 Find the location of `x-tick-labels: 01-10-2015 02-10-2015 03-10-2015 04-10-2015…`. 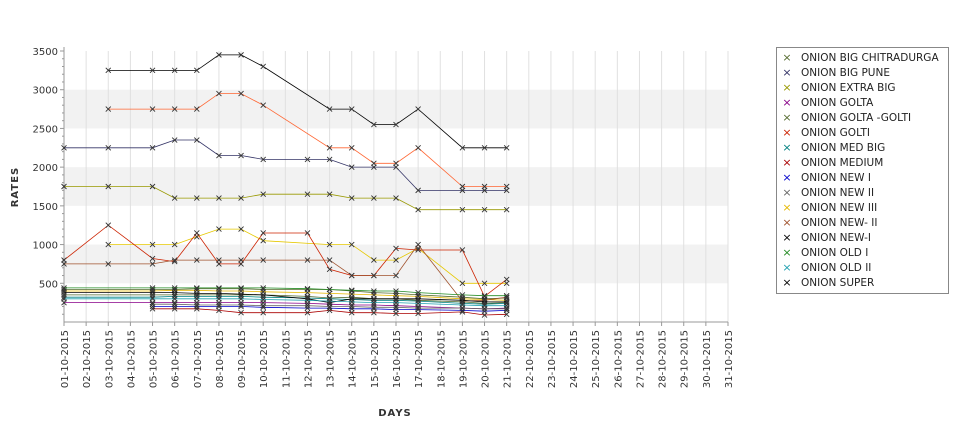

x-tick-labels: 01-10-2015 02-10-2015 03-10-2015 04-10-2015… is located at coordinates (397, 359).